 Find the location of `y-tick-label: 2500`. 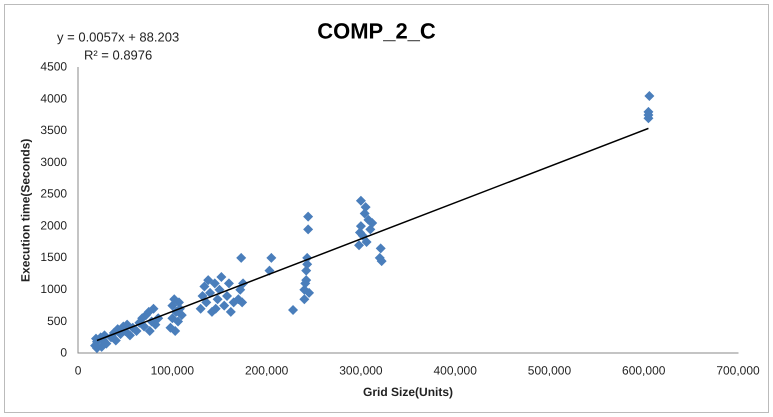

y-tick-label: 2500 is located at coordinates (54, 193).